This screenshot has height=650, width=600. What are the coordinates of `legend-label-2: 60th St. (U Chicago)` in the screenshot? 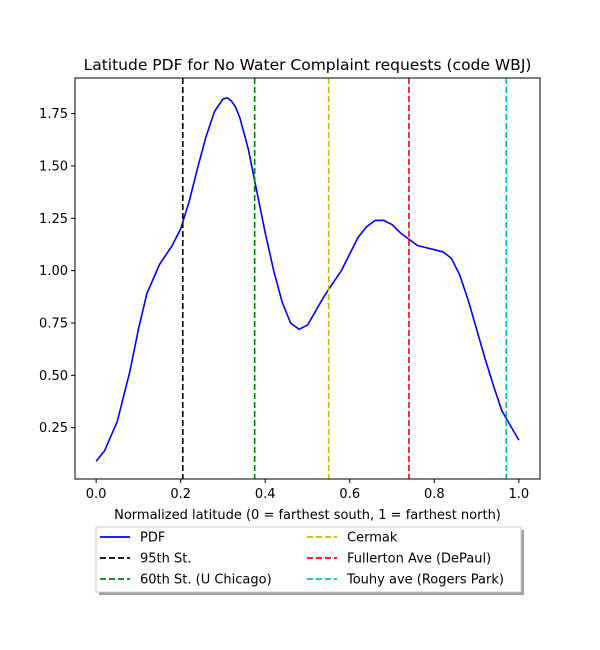 It's located at (206, 580).